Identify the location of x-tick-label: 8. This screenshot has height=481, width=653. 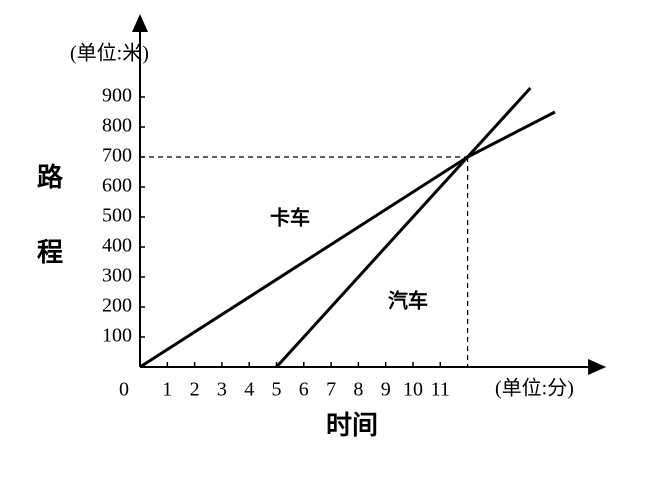
(358, 390).